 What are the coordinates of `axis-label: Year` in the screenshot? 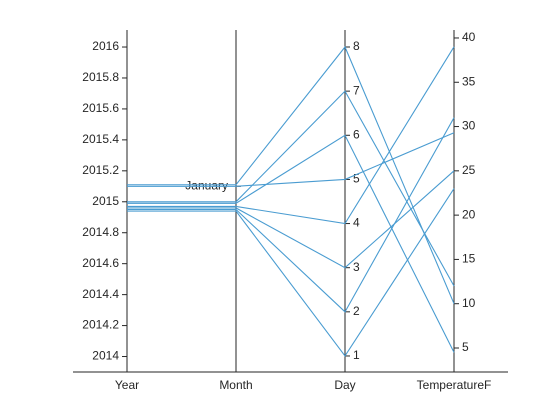 It's located at (127, 385).